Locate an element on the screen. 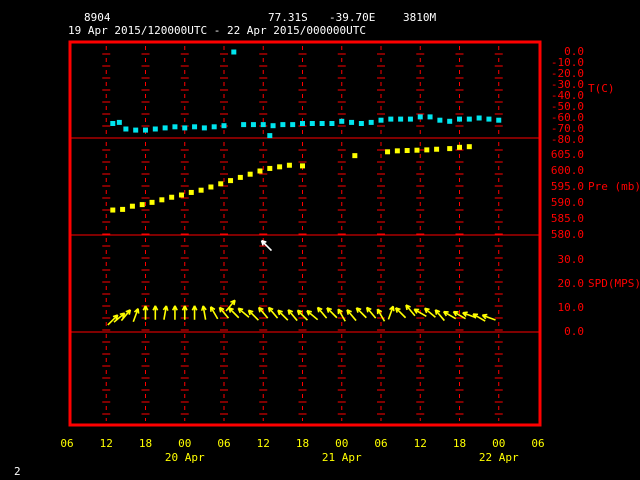  y-tick-label: -20.0 is located at coordinates (567, 73).